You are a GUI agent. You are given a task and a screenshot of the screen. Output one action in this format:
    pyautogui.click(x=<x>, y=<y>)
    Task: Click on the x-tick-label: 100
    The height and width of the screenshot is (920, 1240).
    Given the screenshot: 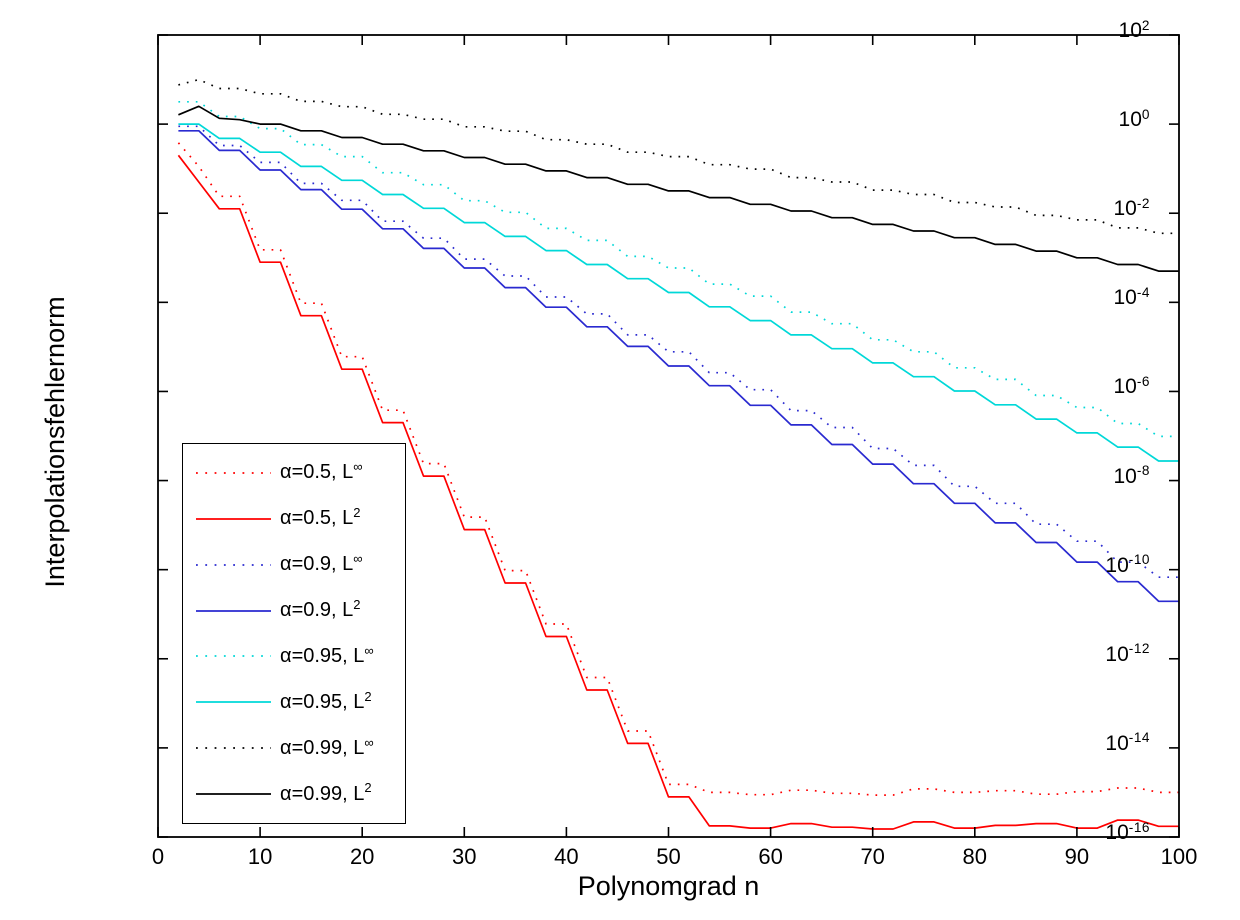 What is the action you would take?
    pyautogui.click(x=1179, y=856)
    